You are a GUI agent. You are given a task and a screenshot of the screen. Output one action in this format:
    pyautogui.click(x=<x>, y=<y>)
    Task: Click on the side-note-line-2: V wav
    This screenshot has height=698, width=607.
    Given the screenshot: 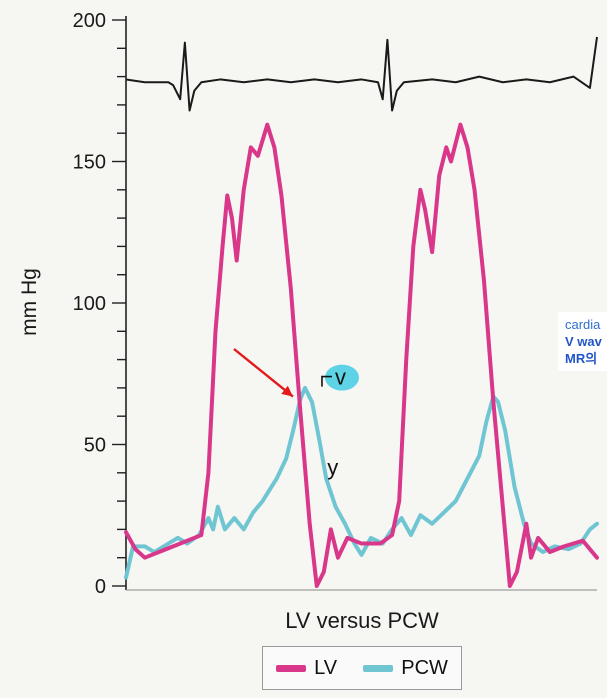 What is the action you would take?
    pyautogui.click(x=583, y=341)
    